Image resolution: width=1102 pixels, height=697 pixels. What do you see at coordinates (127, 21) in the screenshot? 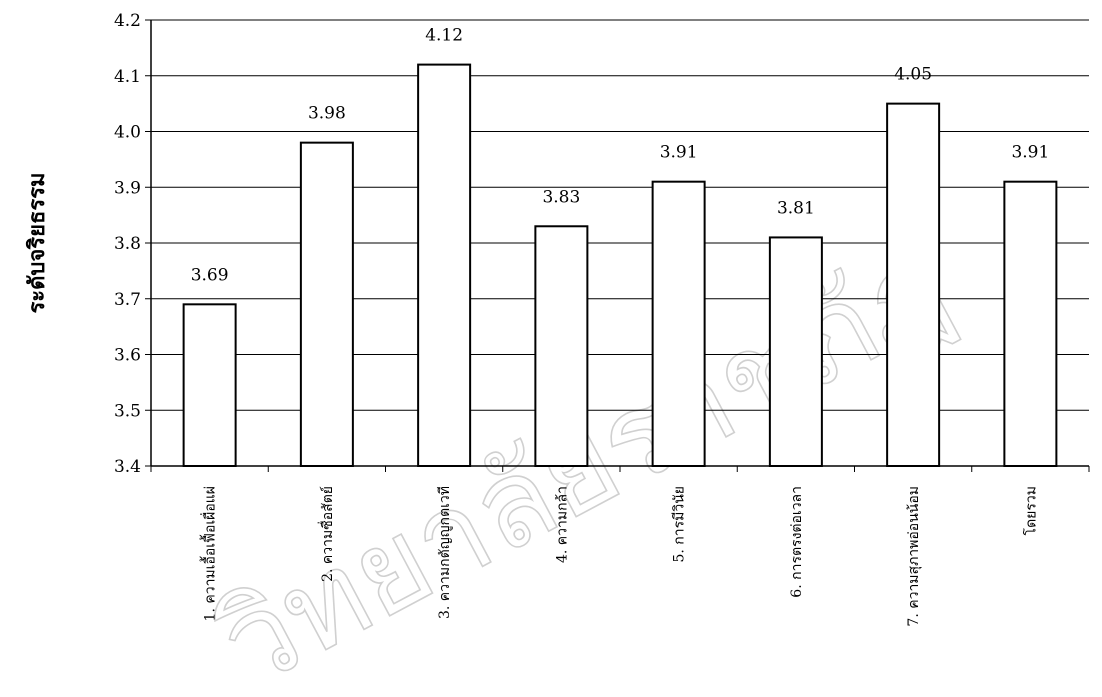
I see `y-tick-label: 4.2` at bounding box center [127, 21].